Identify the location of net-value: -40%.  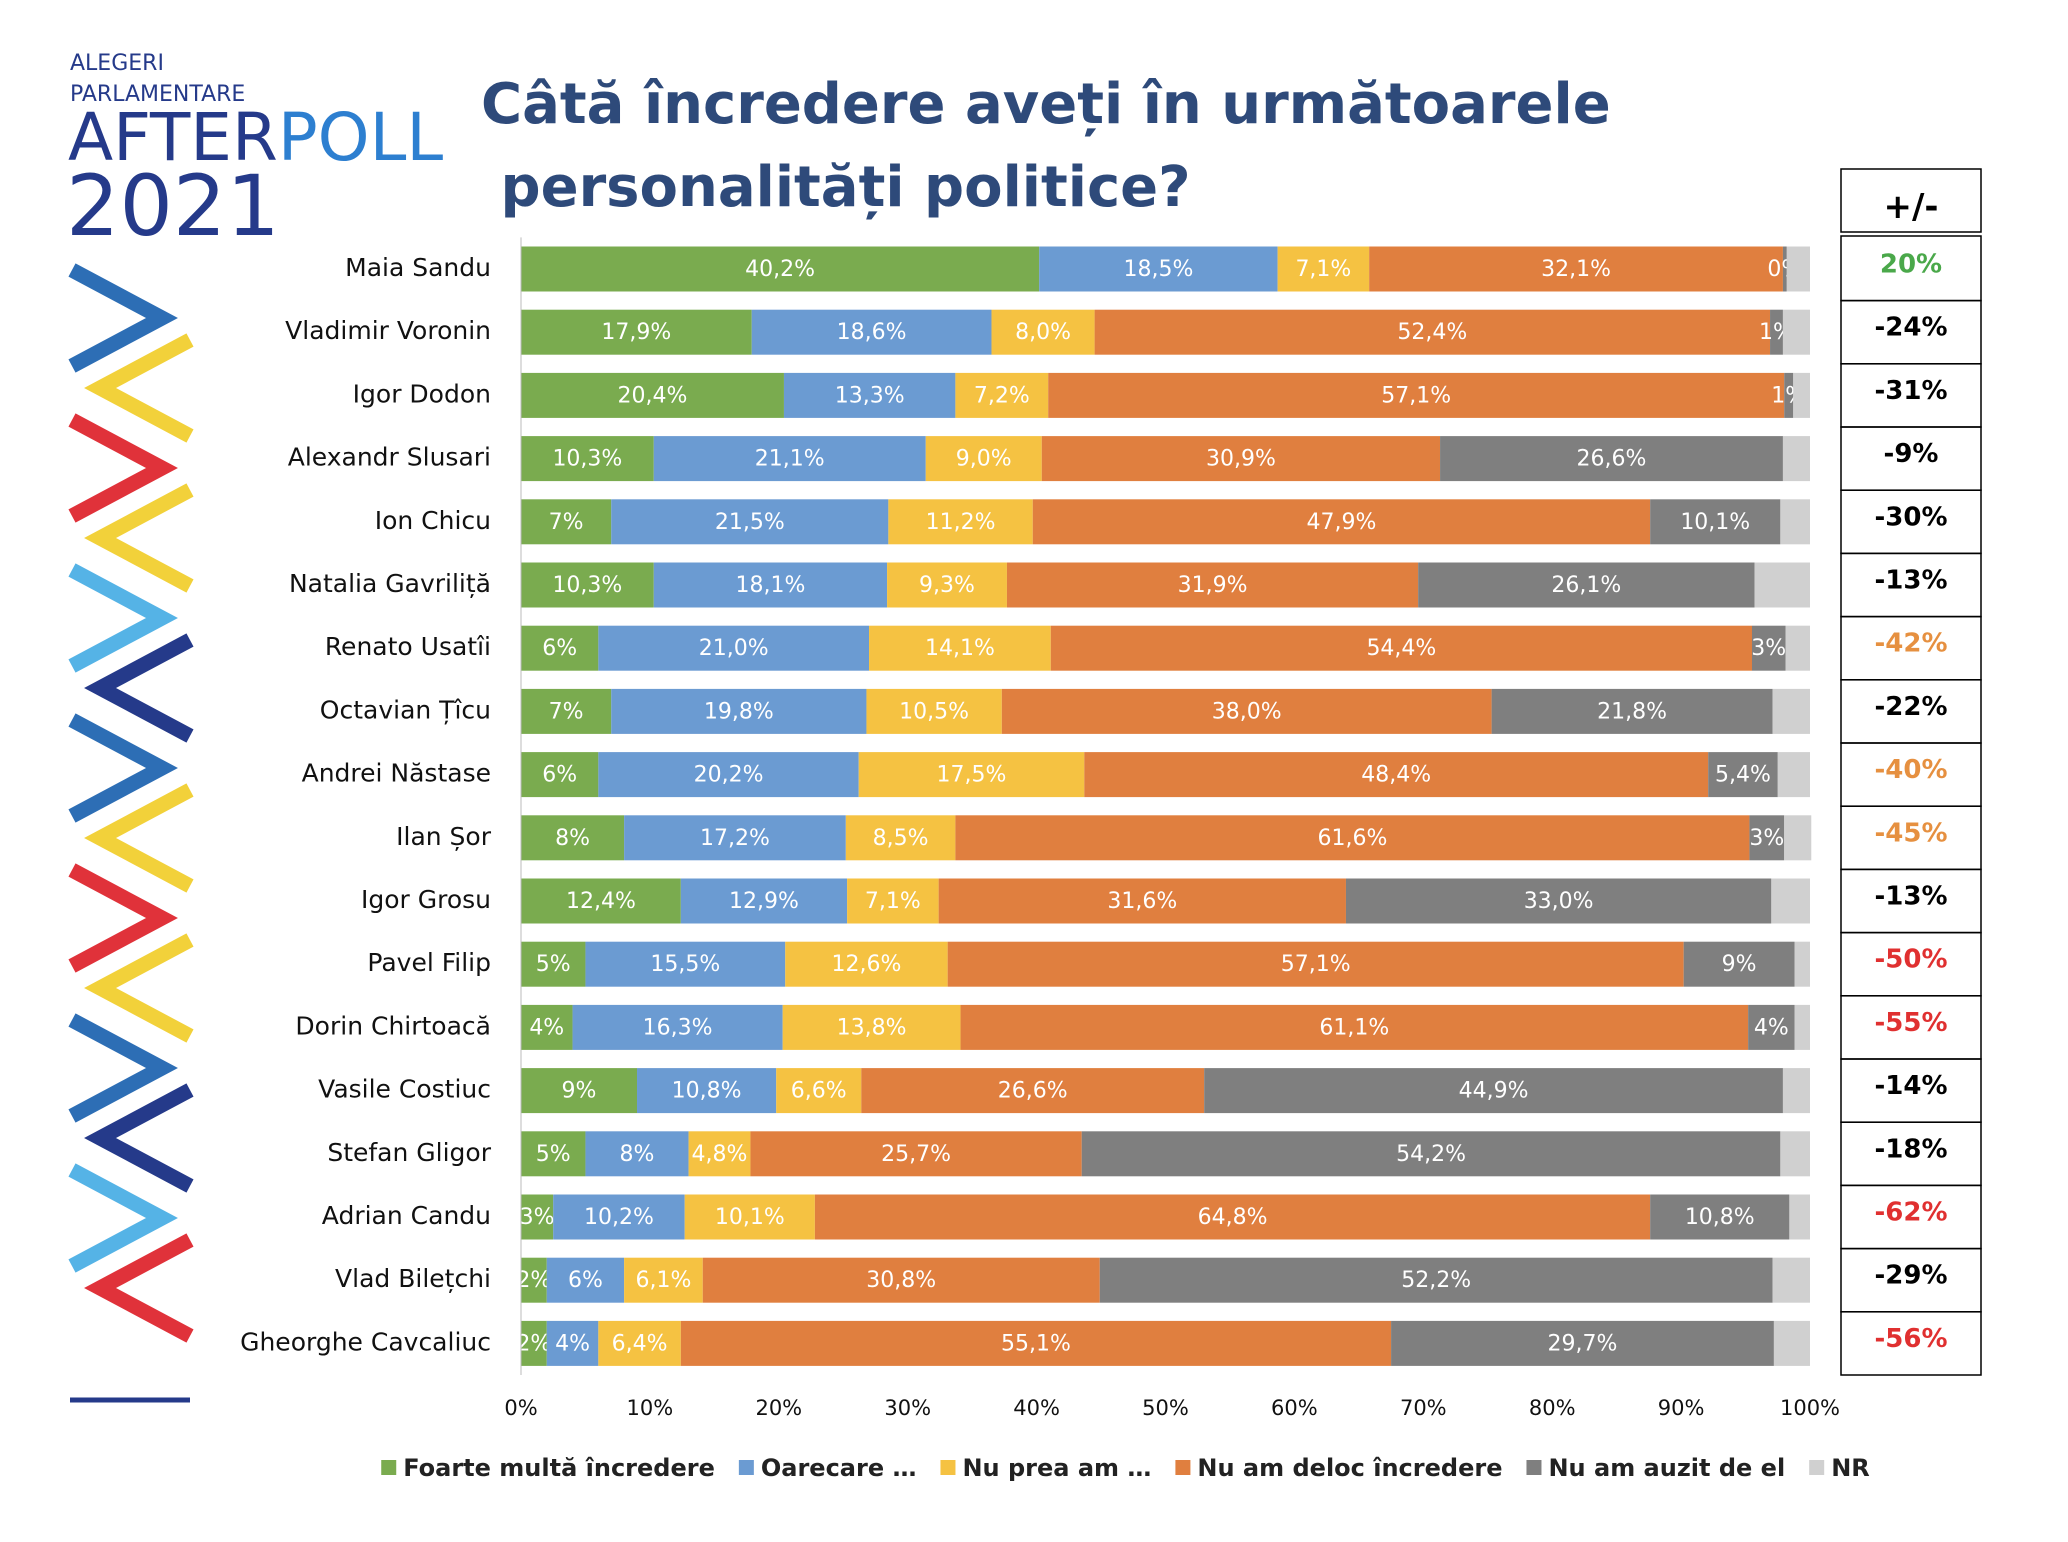
(1910, 770).